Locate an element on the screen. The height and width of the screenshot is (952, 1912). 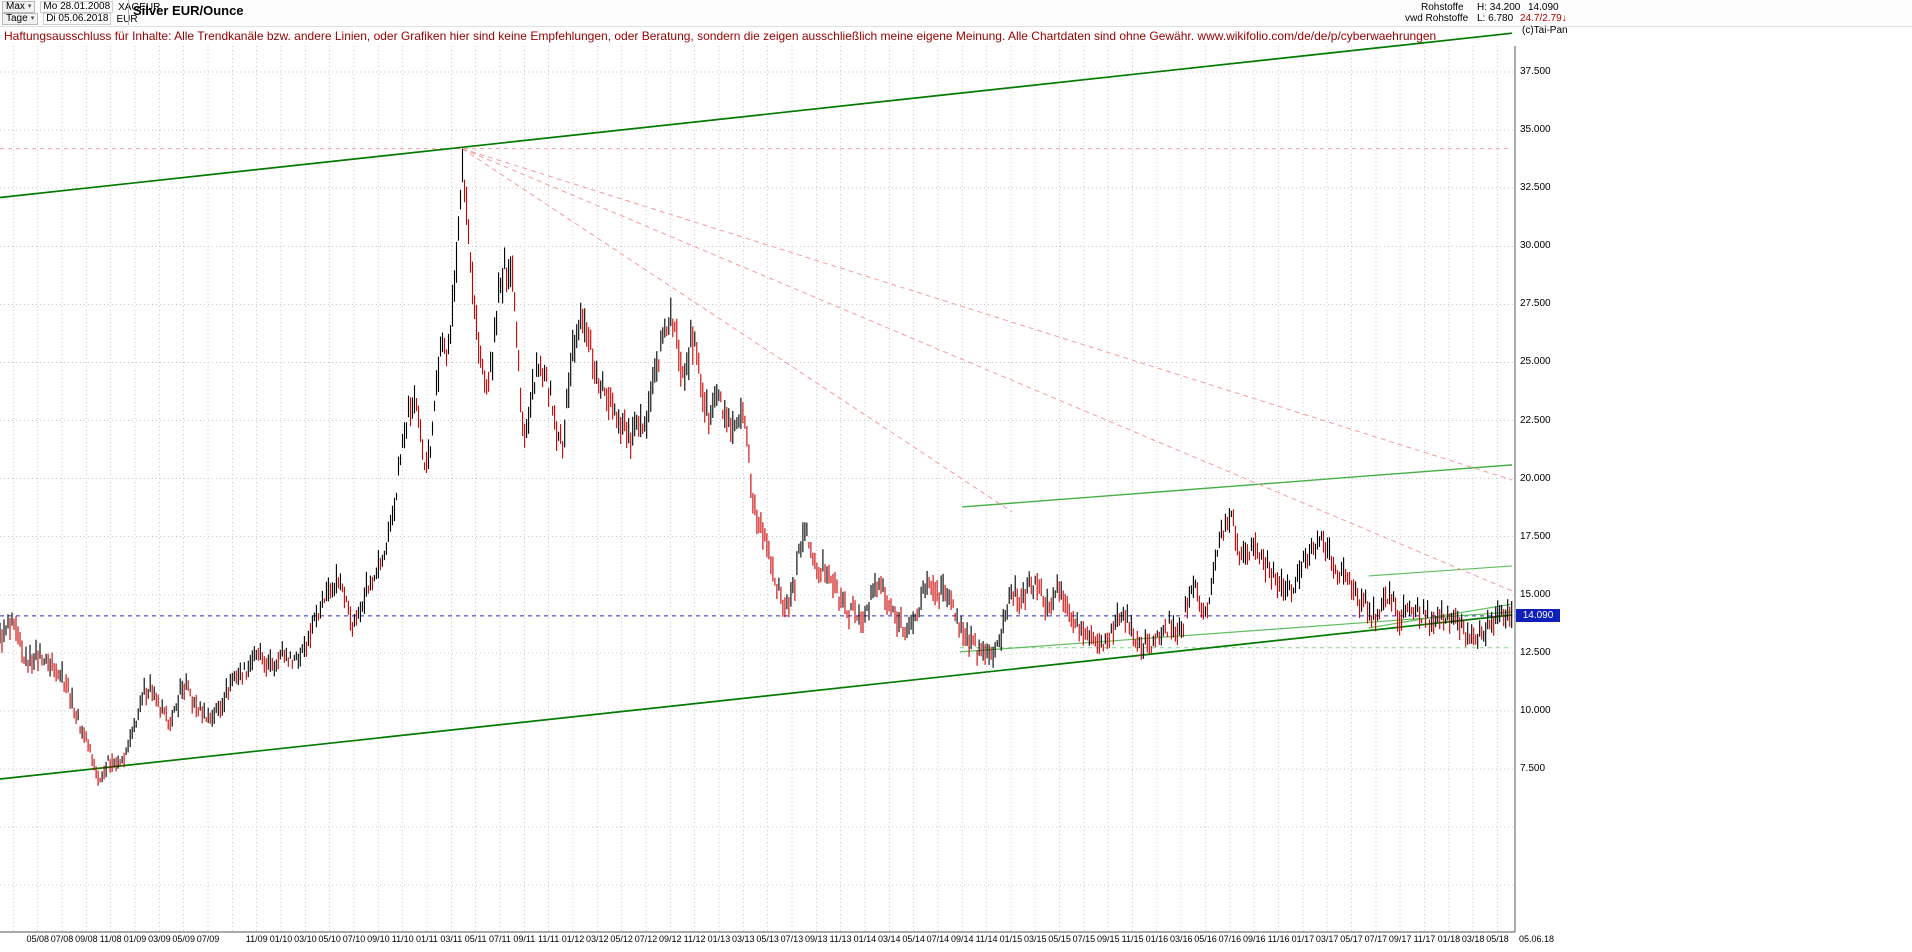
range-dropdown-label: Max is located at coordinates (15, 6).